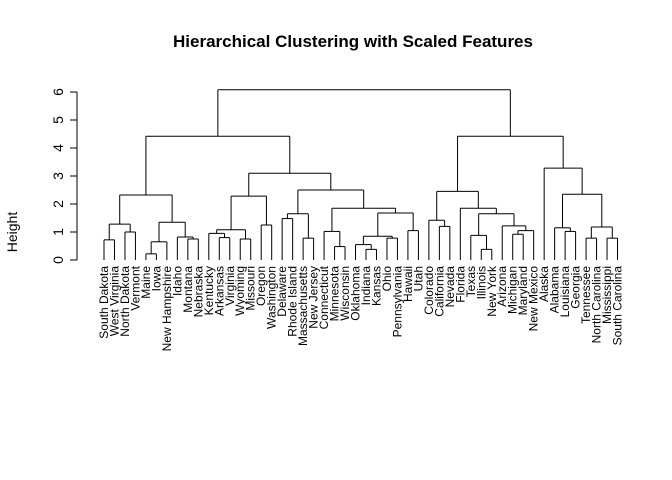  What do you see at coordinates (607, 295) in the screenshot?
I see `leaf-label: Mississippi` at bounding box center [607, 295].